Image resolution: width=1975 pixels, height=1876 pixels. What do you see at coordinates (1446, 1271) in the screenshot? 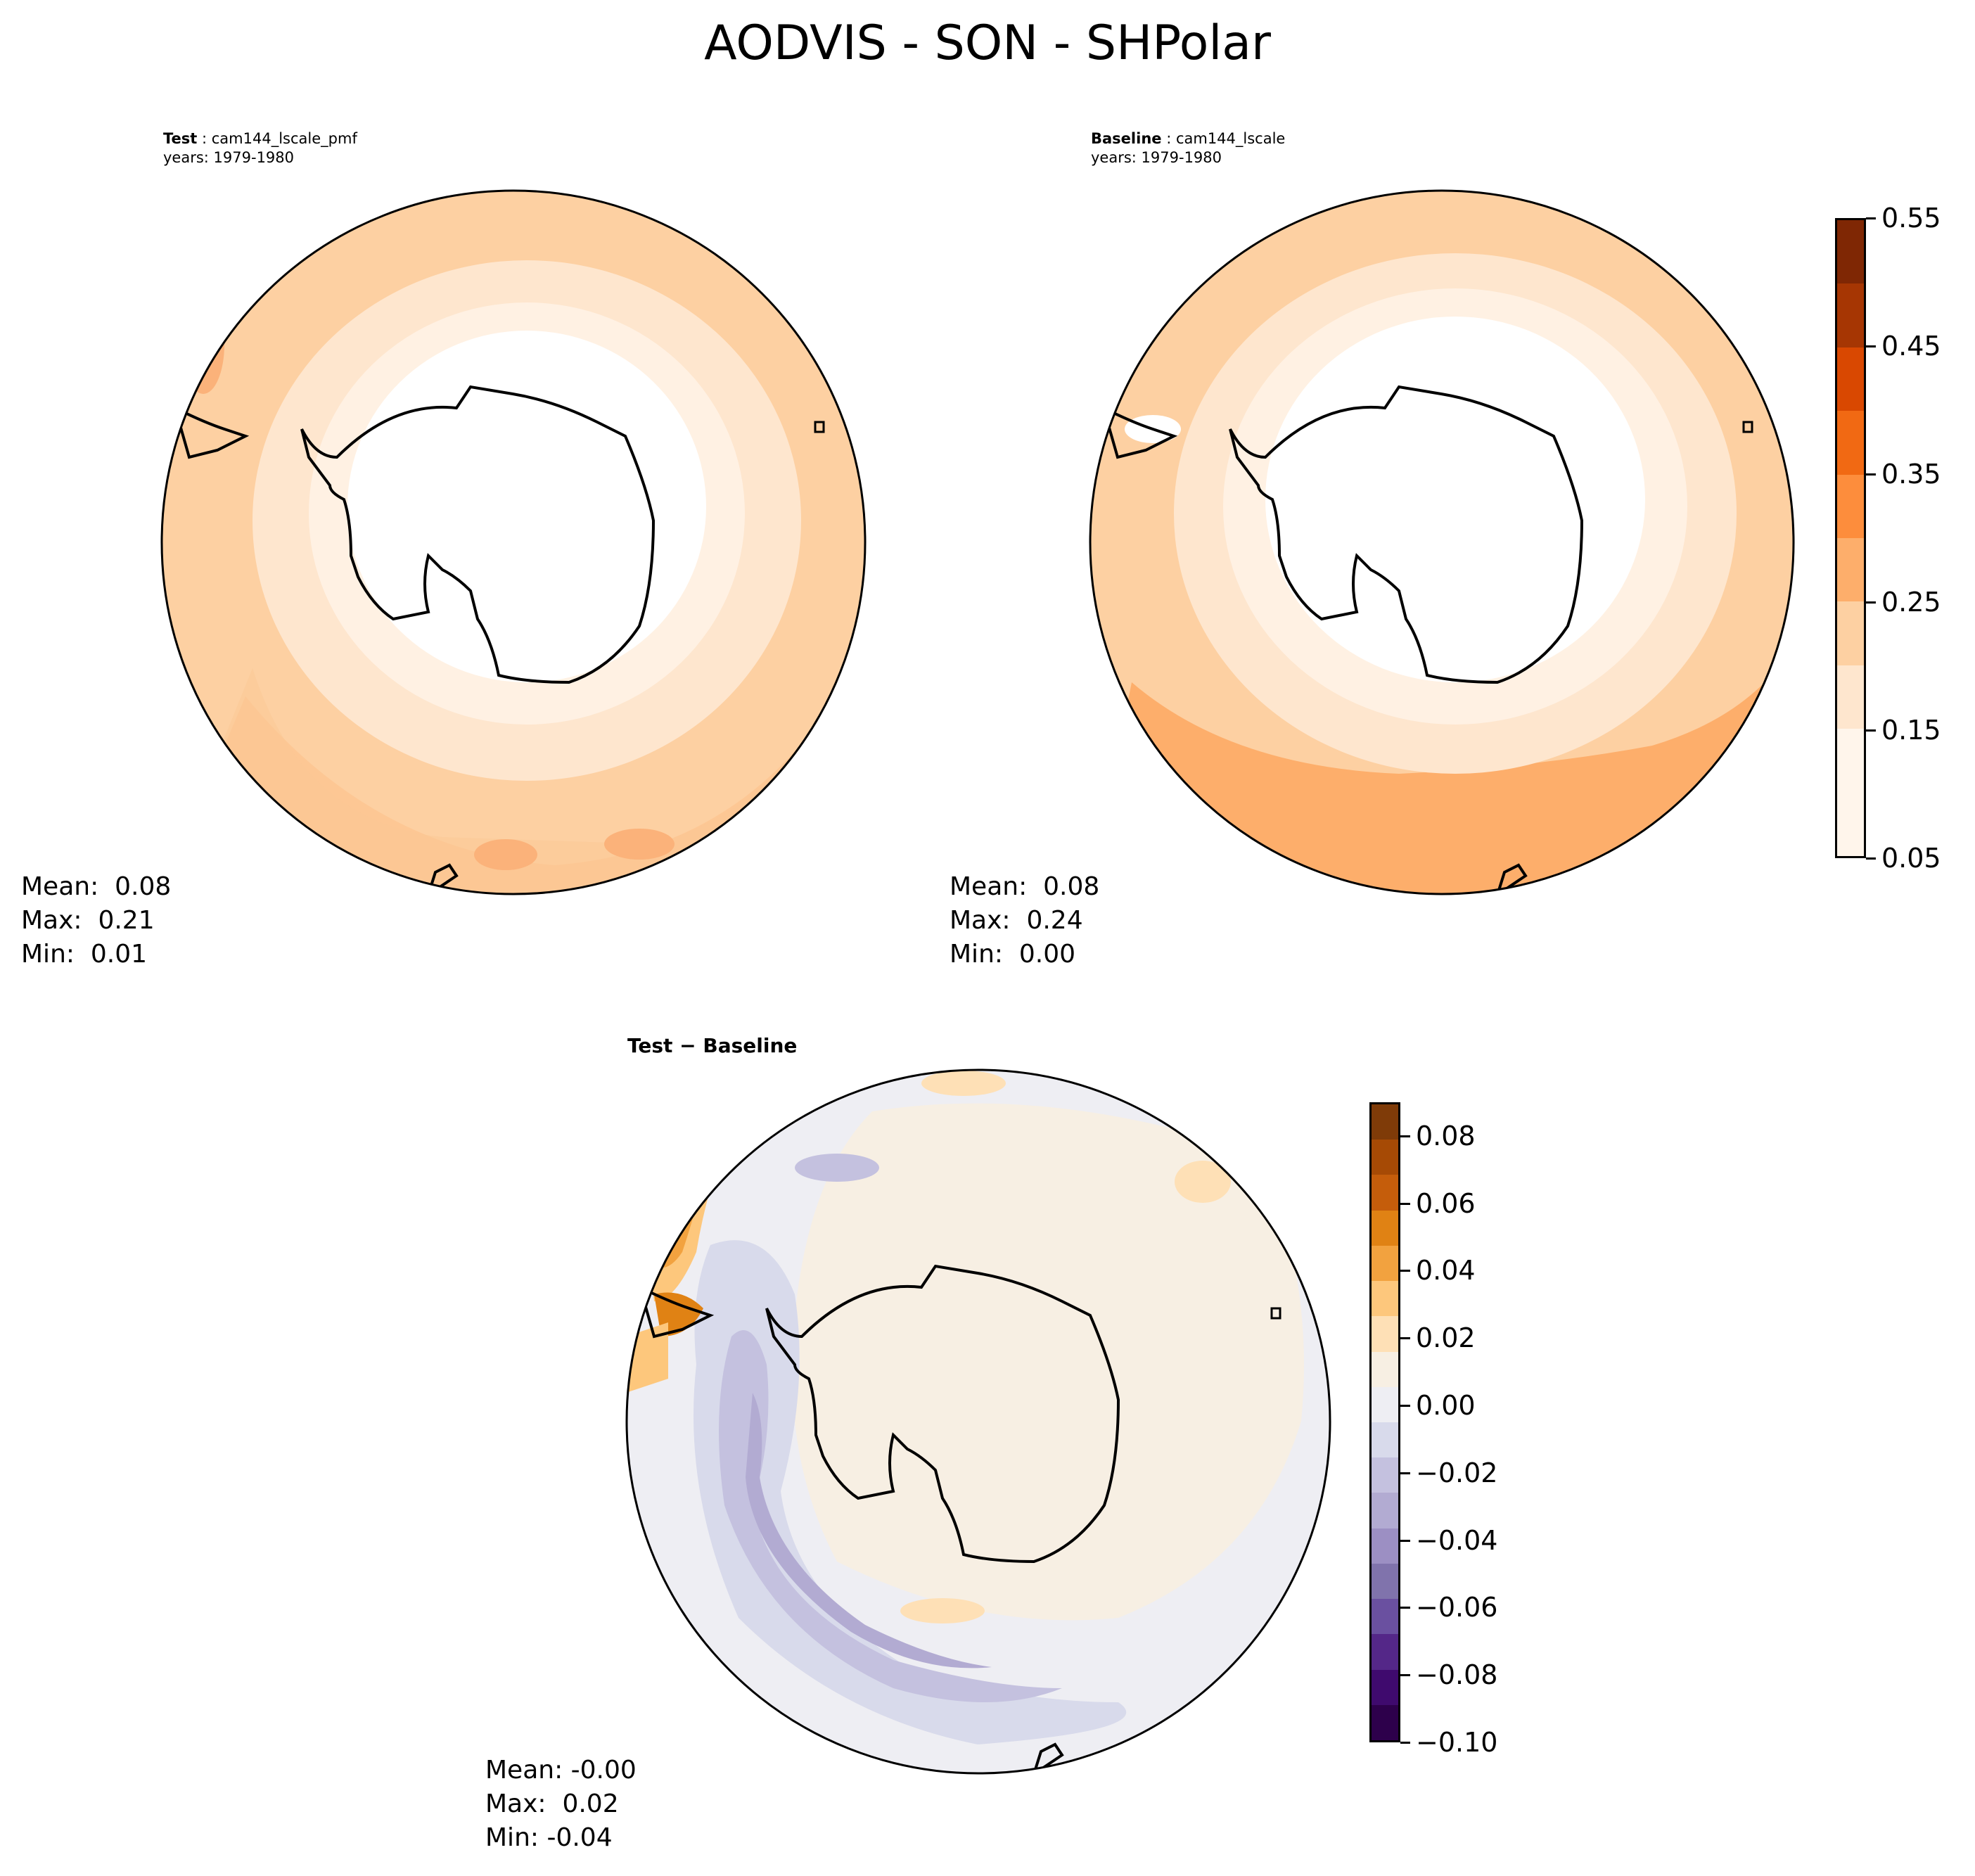
I see `diff-colorbar-tick-label: 0.04` at bounding box center [1446, 1271].